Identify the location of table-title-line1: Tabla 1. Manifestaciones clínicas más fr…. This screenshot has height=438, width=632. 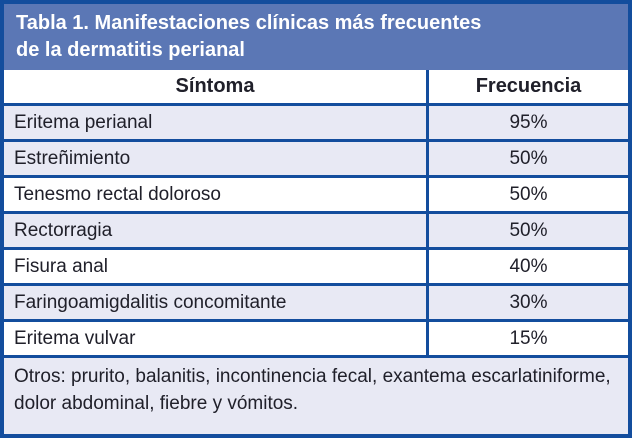
(249, 23).